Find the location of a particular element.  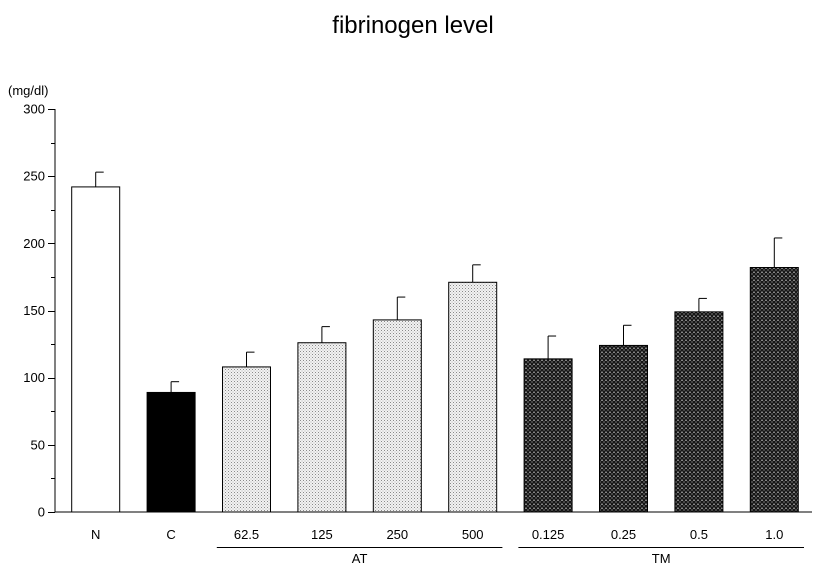

bar-0.5 is located at coordinates (699, 412).